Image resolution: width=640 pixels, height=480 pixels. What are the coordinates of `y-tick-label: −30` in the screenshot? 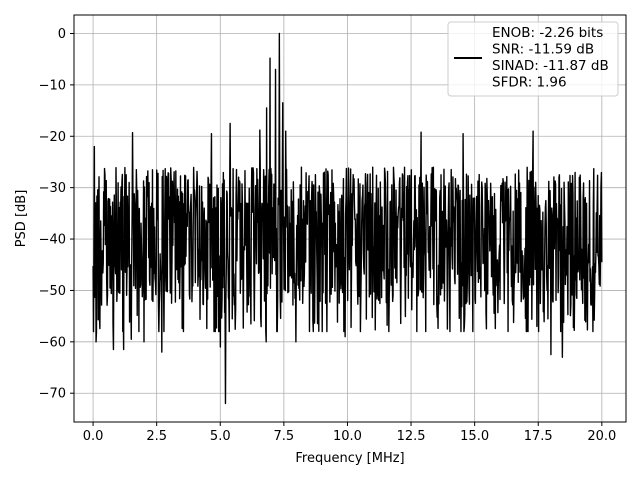 It's located at (52, 188).